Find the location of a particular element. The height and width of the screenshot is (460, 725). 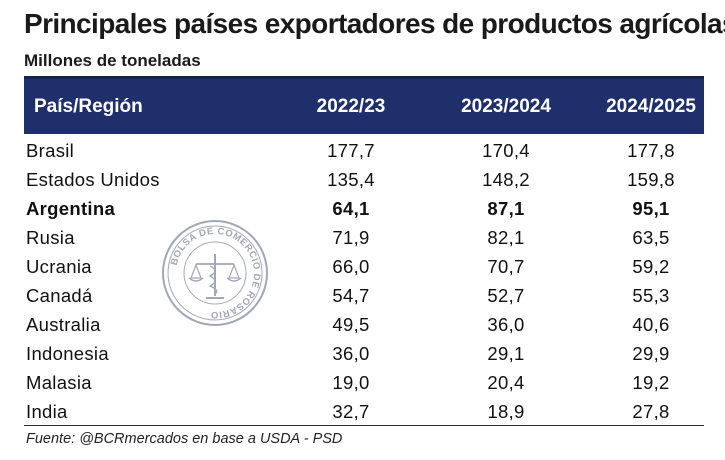

cell-value: 63,5 is located at coordinates (651, 237).